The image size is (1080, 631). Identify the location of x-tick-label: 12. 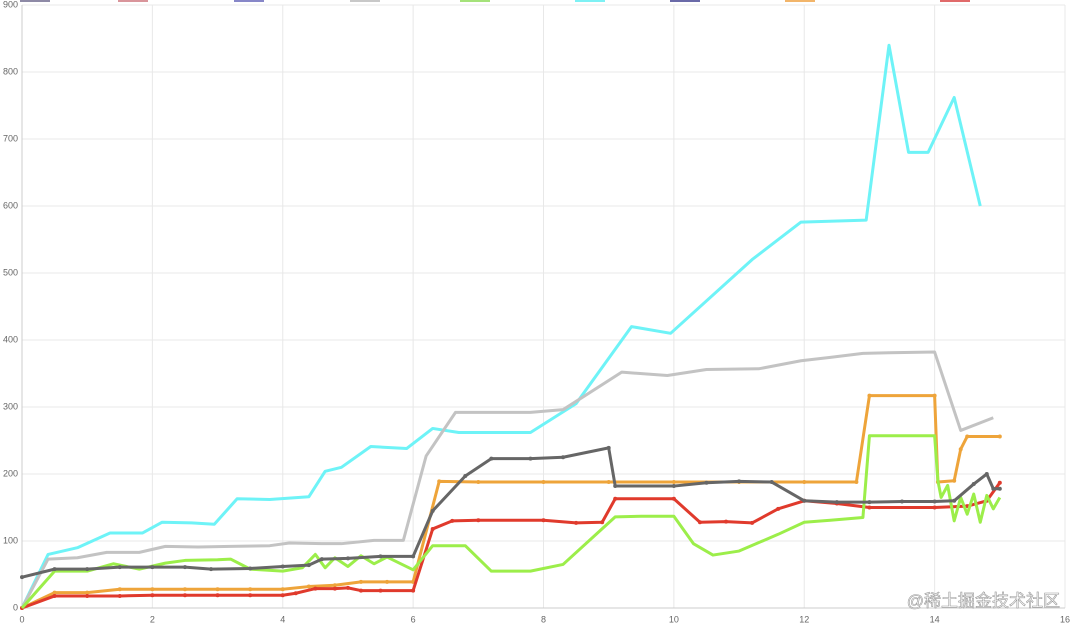
(804, 619).